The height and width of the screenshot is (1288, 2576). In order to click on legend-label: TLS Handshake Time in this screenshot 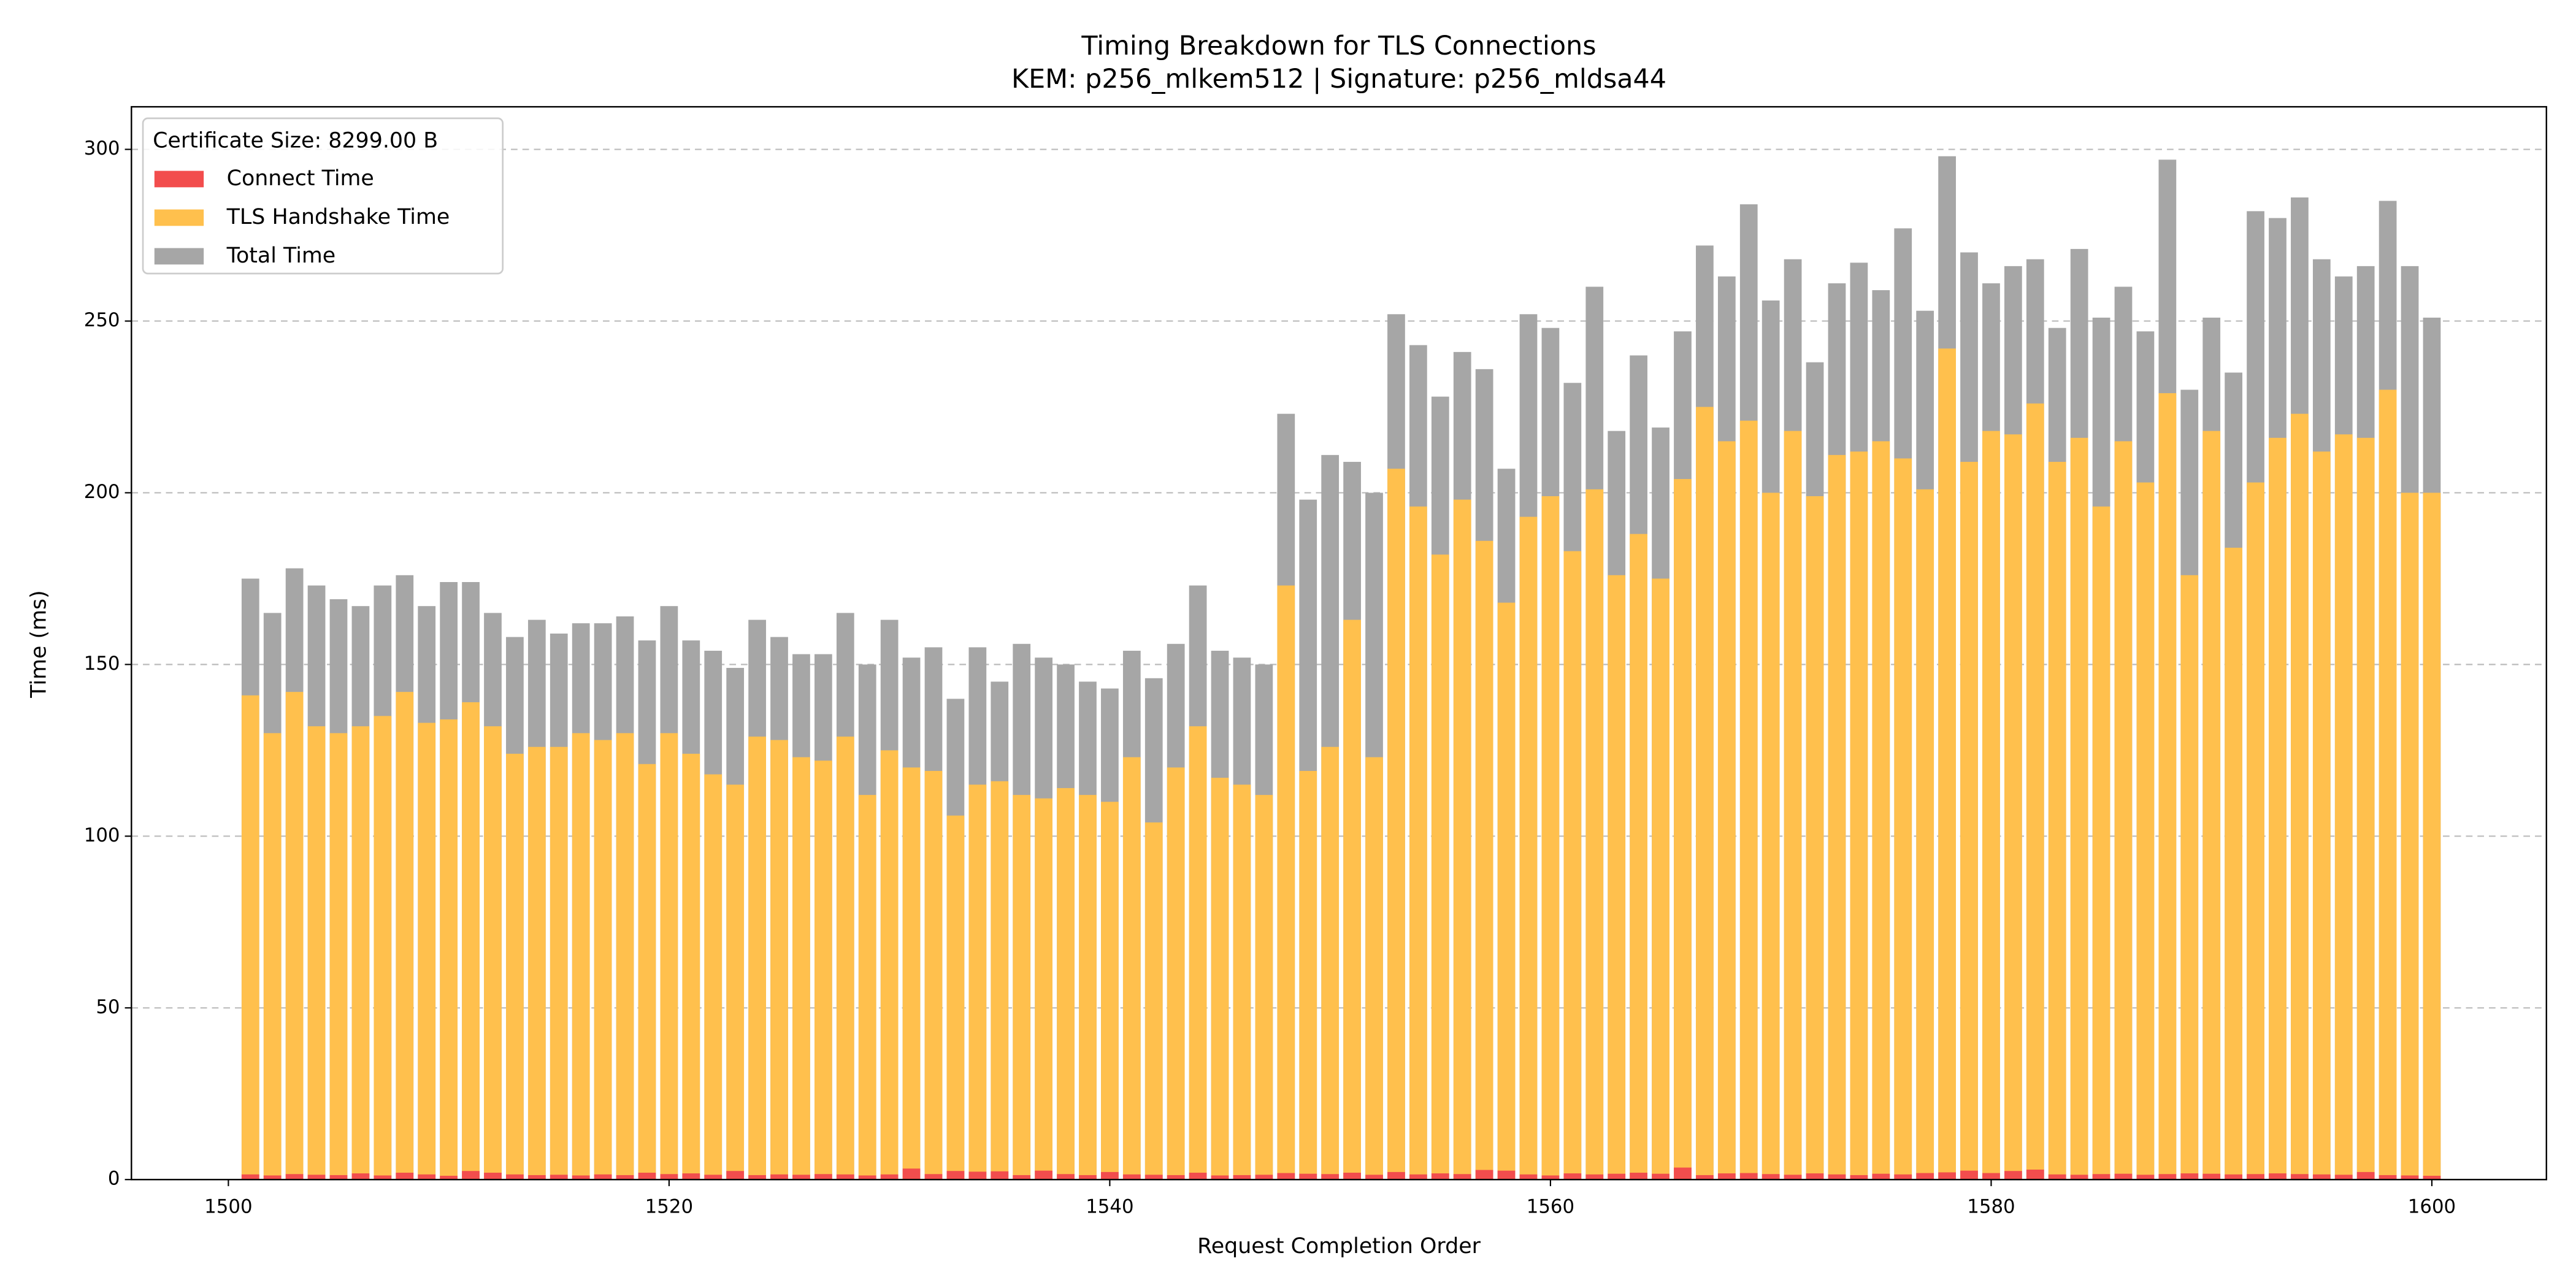, I will do `click(338, 217)`.